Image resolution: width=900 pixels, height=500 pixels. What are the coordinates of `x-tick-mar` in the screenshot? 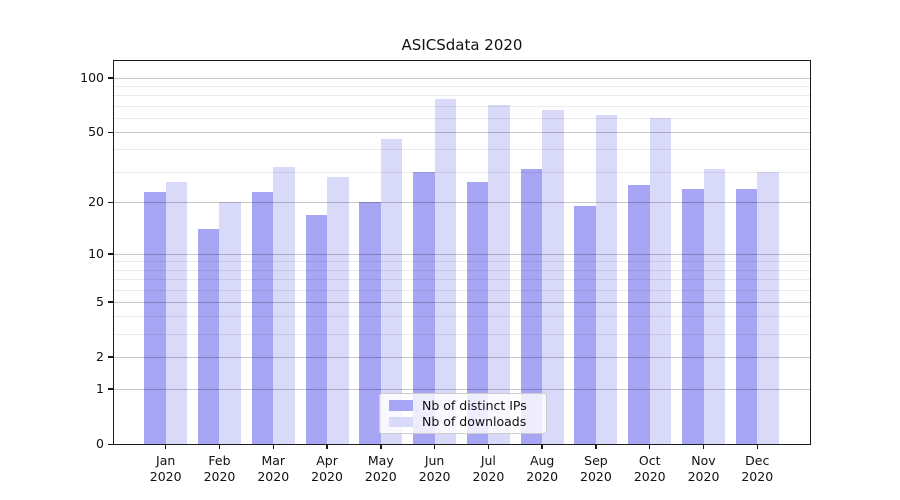 It's located at (273, 447).